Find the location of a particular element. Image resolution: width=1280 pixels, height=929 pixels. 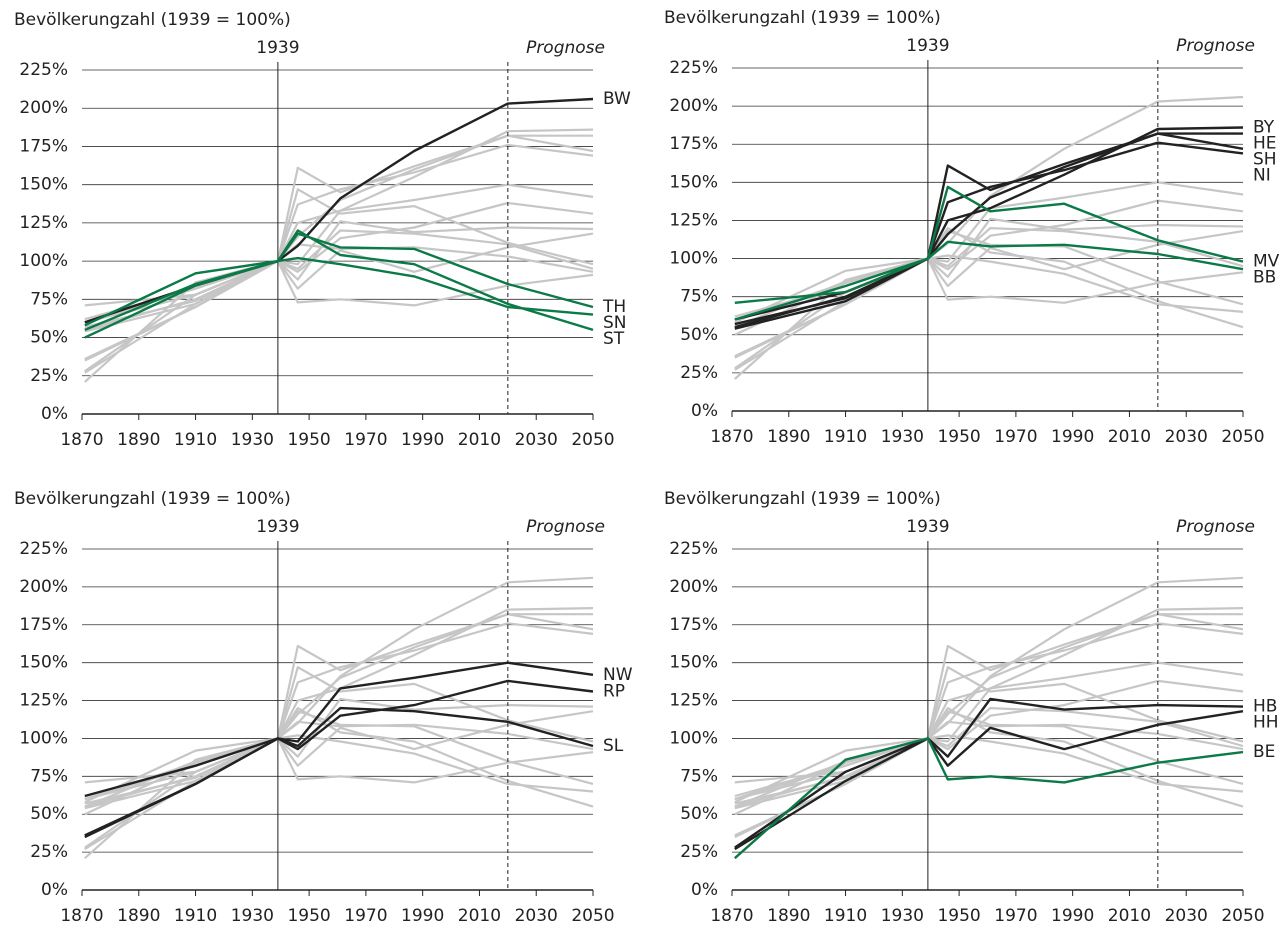

series-label: NI is located at coordinates (1262, 175).